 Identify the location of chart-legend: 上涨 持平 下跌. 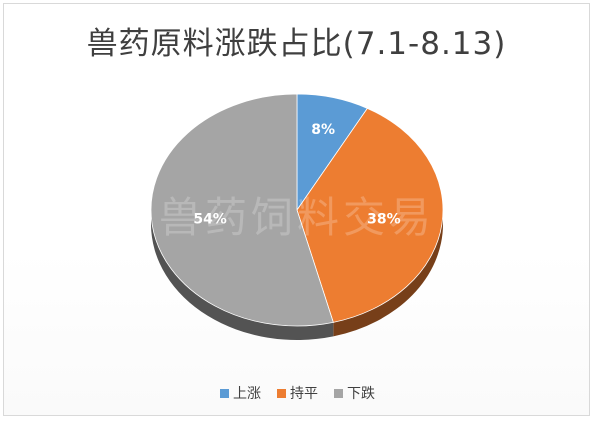
(297, 393).